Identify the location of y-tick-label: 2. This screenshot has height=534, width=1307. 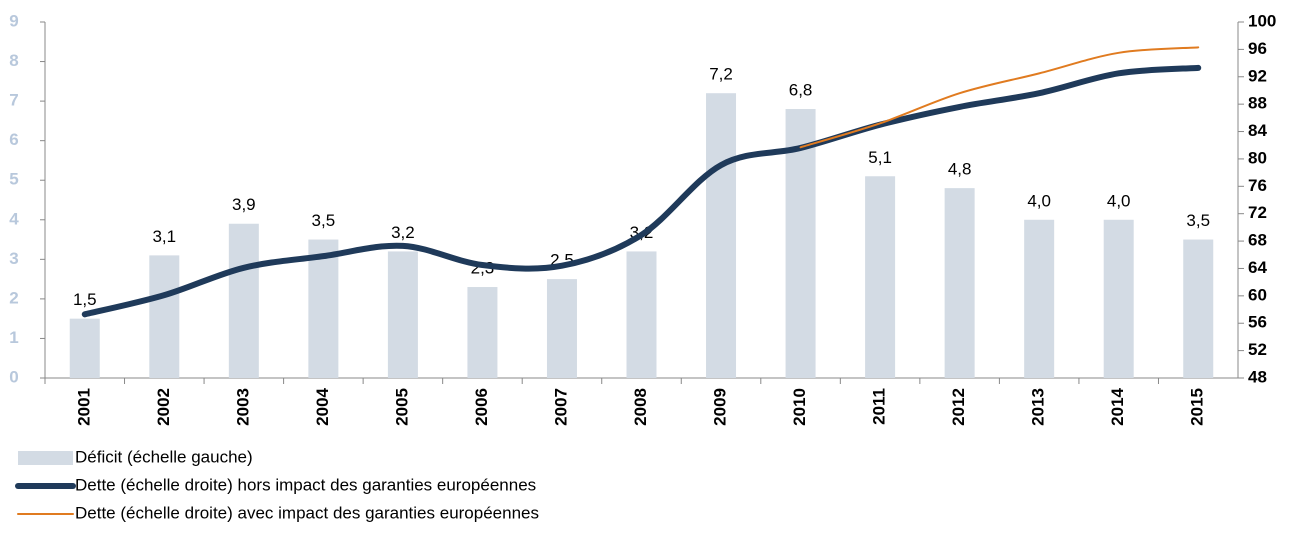
(13, 297).